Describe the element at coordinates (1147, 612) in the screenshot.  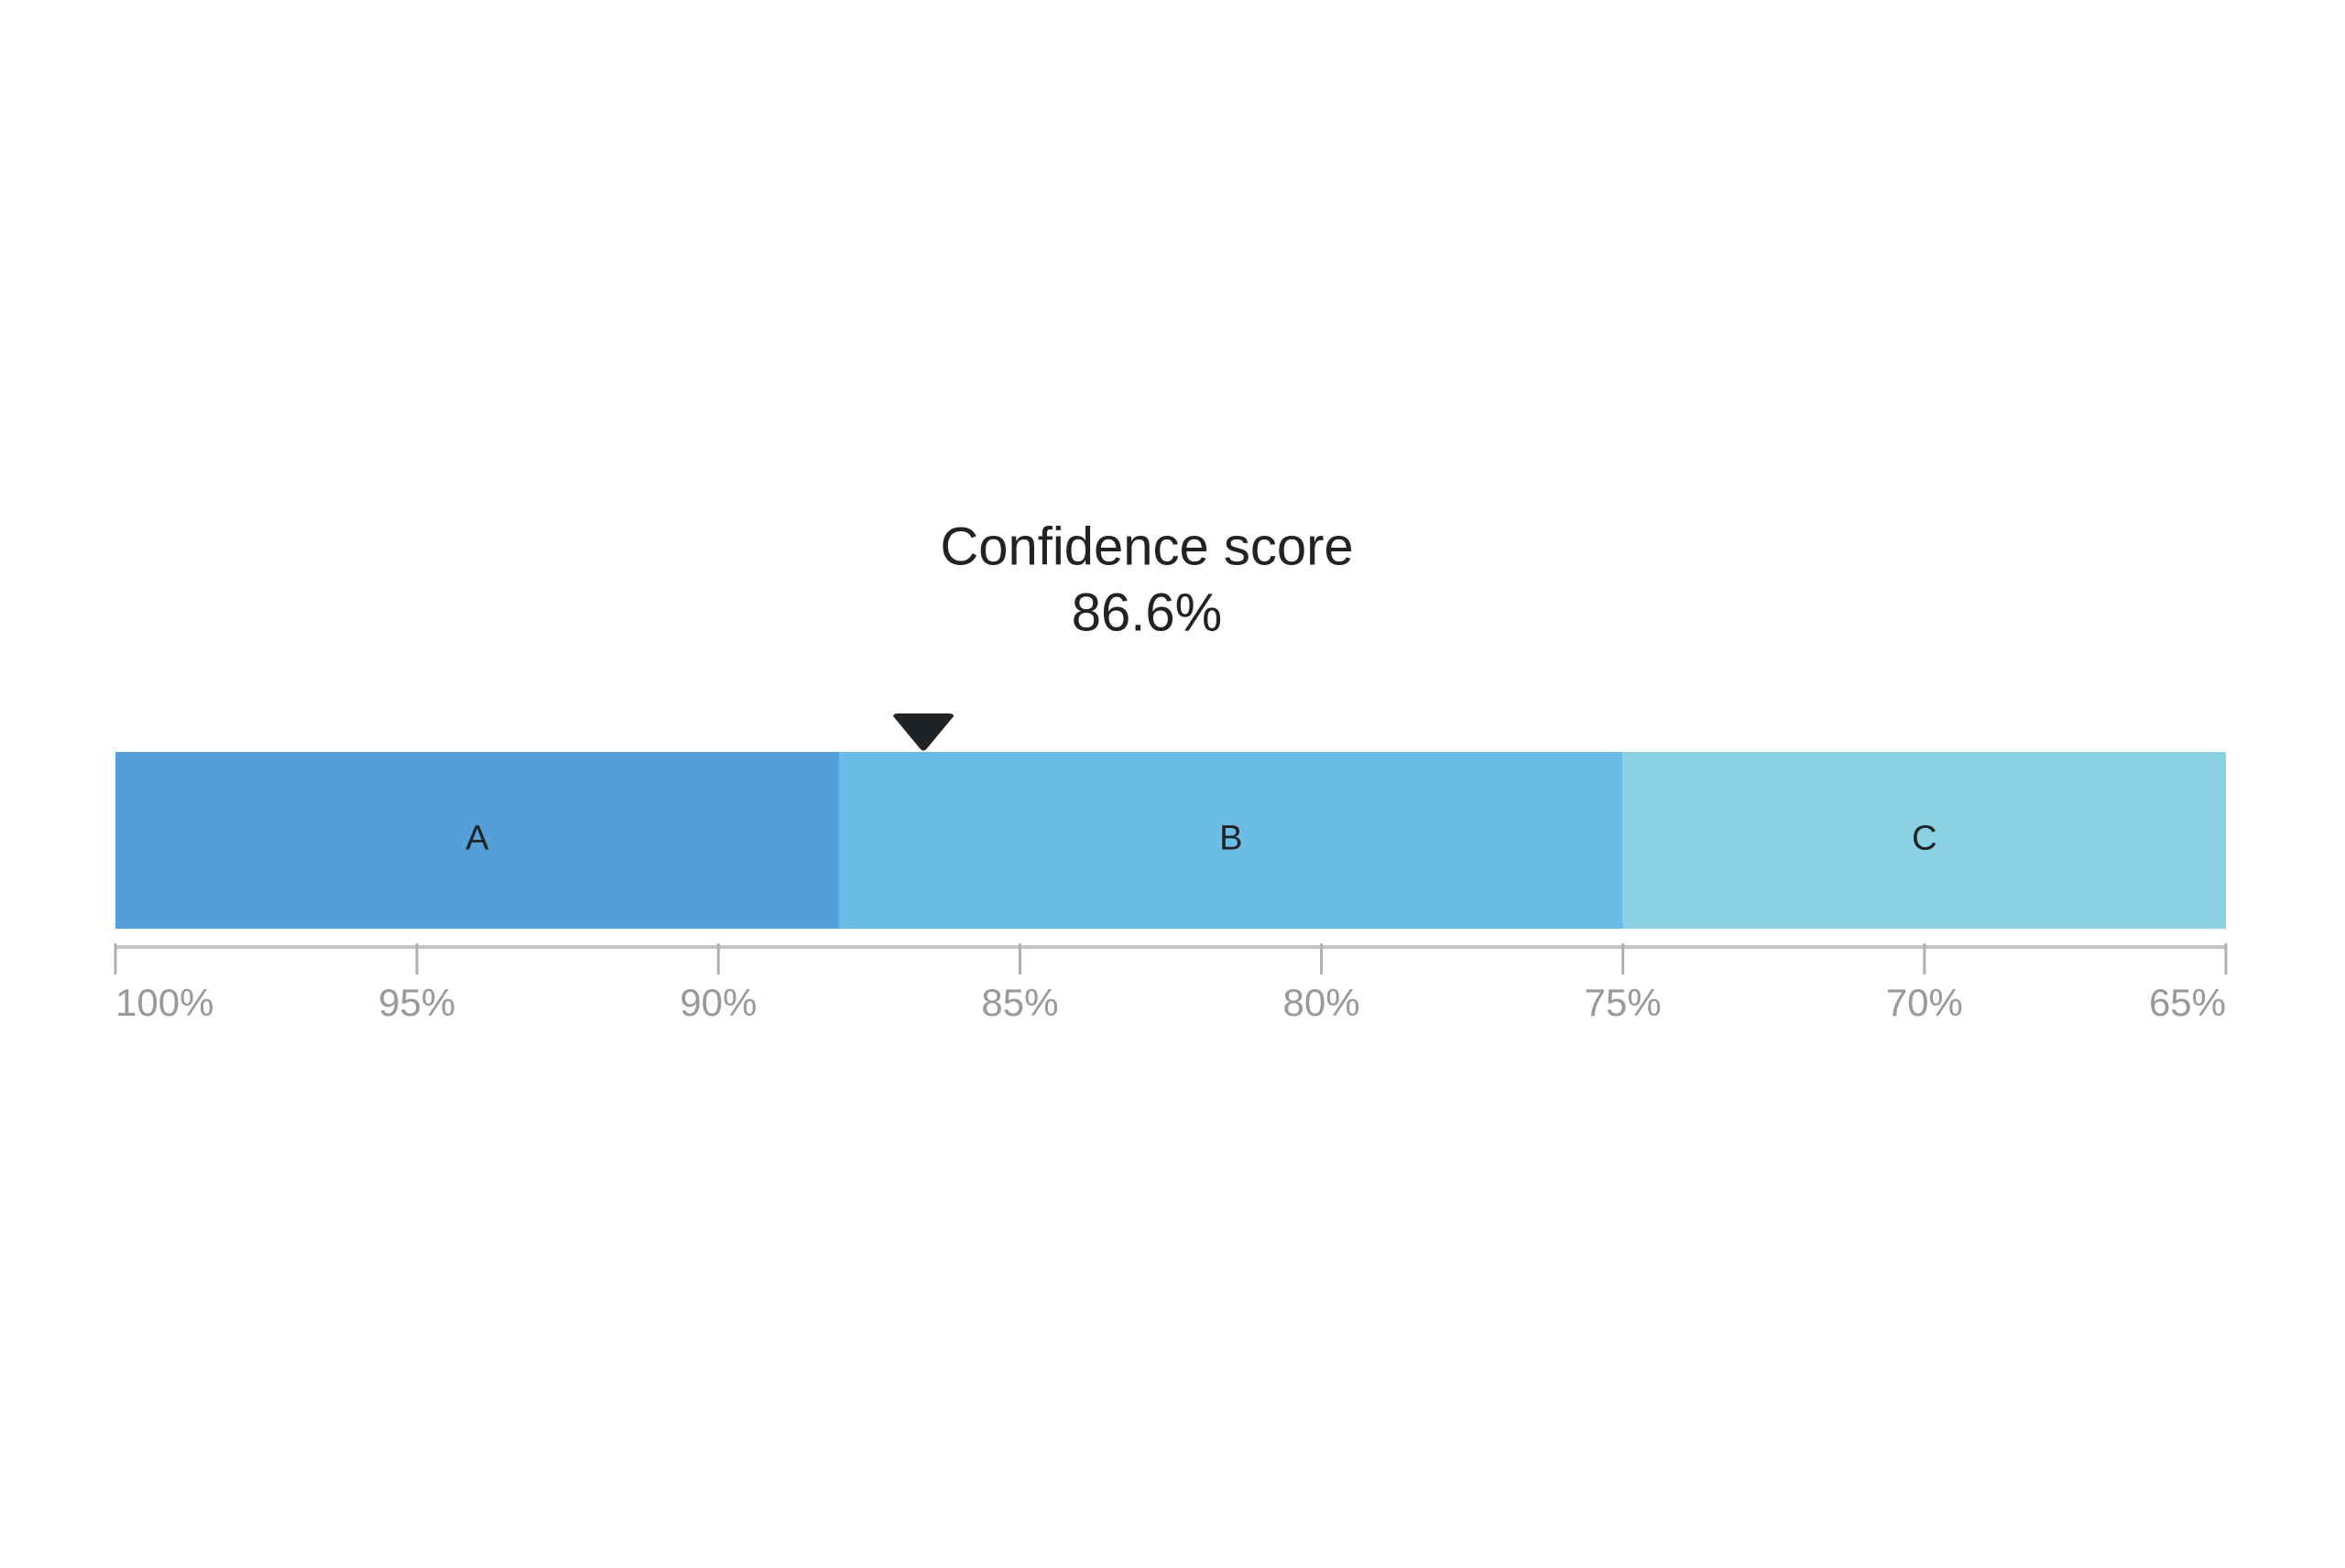
I see `value-label: 86.6%` at that location.